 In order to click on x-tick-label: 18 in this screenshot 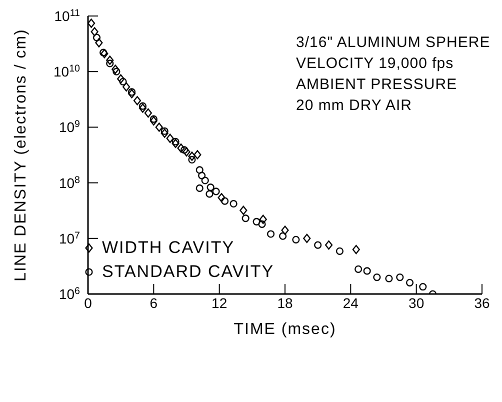, I will do `click(285, 302)`.